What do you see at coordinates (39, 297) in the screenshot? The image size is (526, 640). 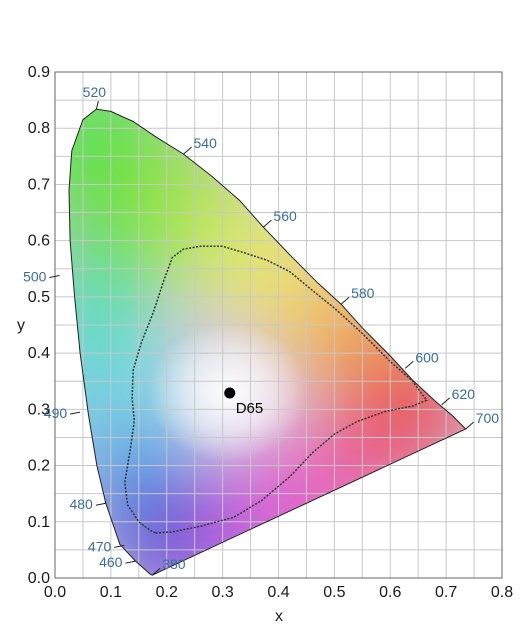 I see `y-tick-label: 0.5` at bounding box center [39, 297].